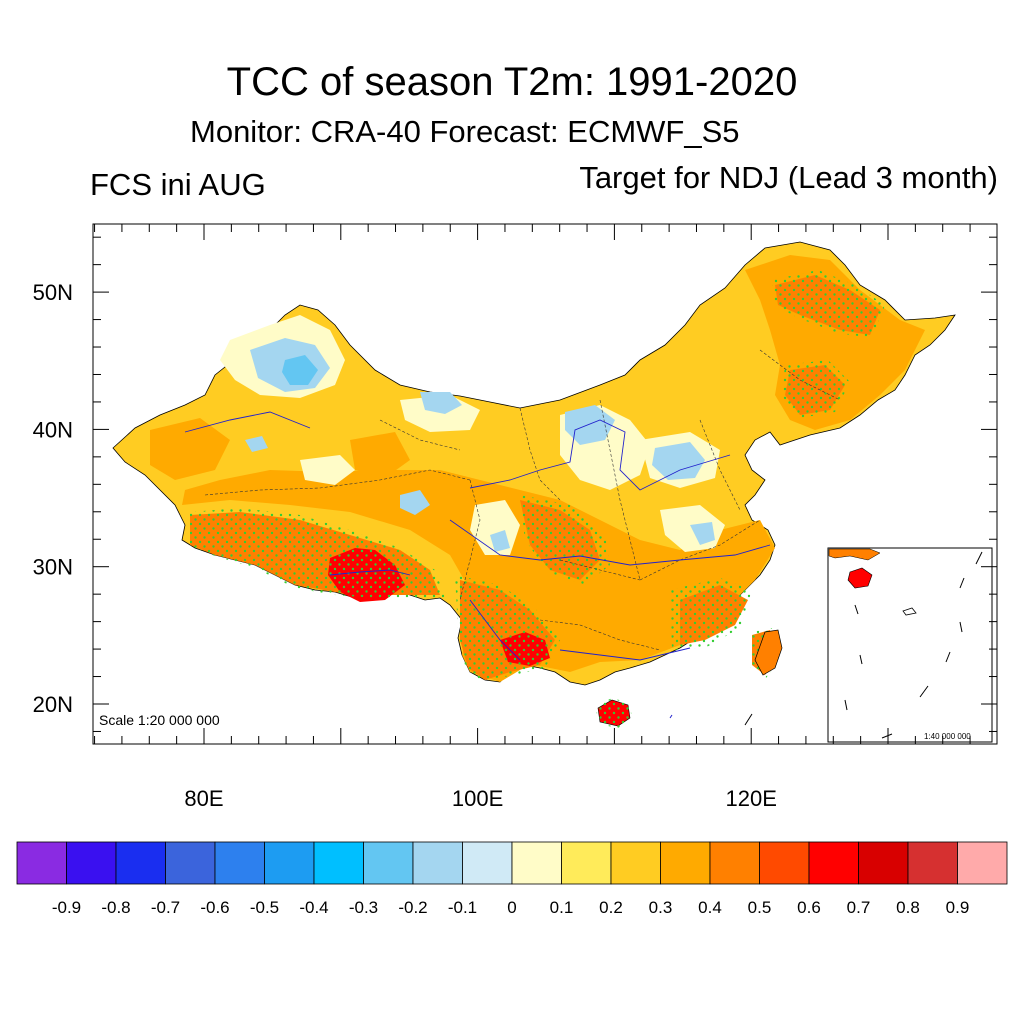 This screenshot has width=1024, height=1024. I want to click on map-subtitle: Monitor: CRA-40 Forecast: ECMWF_S5, so click(465, 131).